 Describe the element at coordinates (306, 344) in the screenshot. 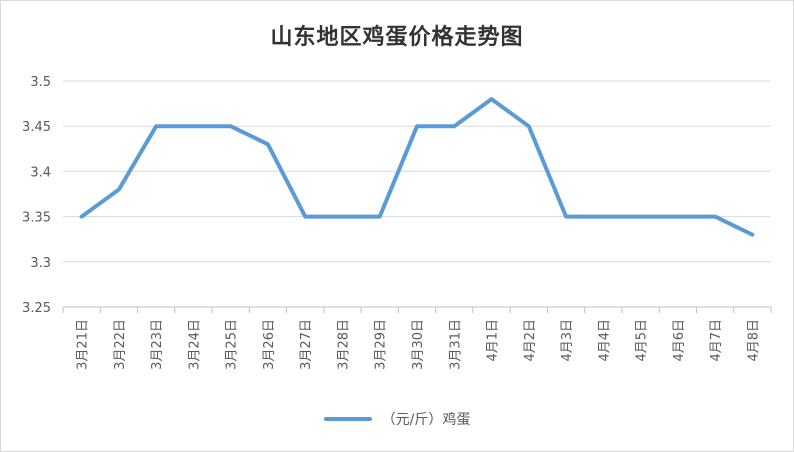

I see `x-tick-label: 3月27日` at that location.